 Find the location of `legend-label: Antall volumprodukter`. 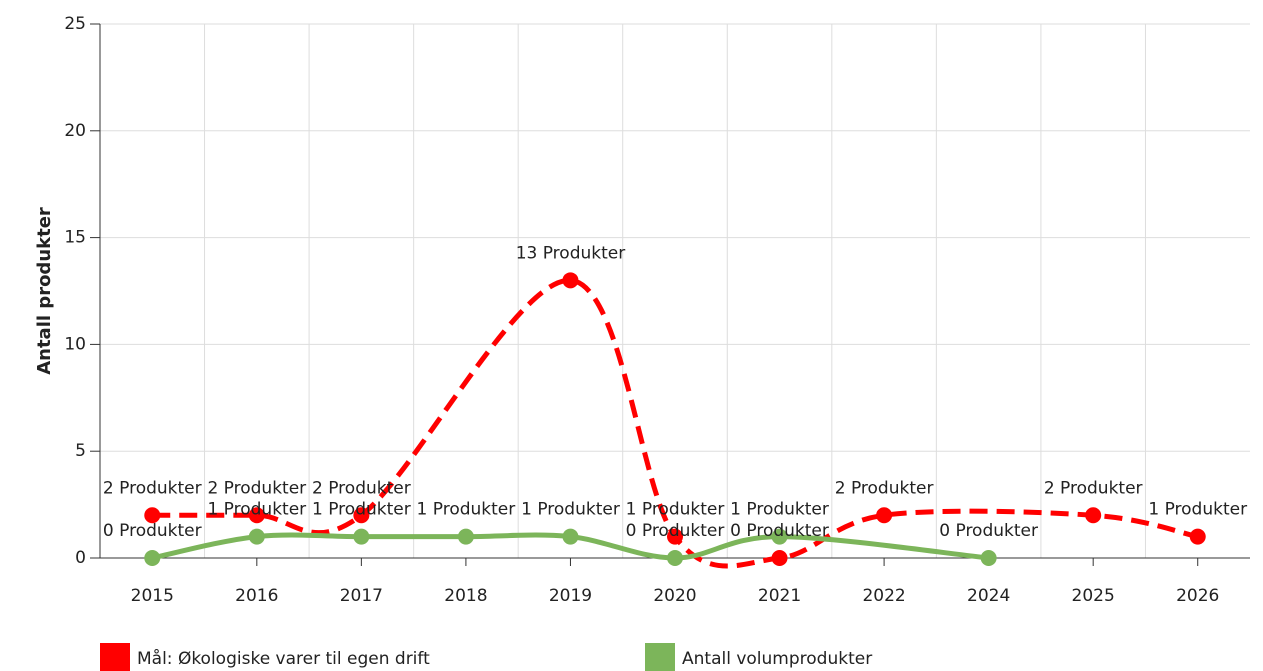

legend-label: Antall volumprodukter is located at coordinates (777, 659).